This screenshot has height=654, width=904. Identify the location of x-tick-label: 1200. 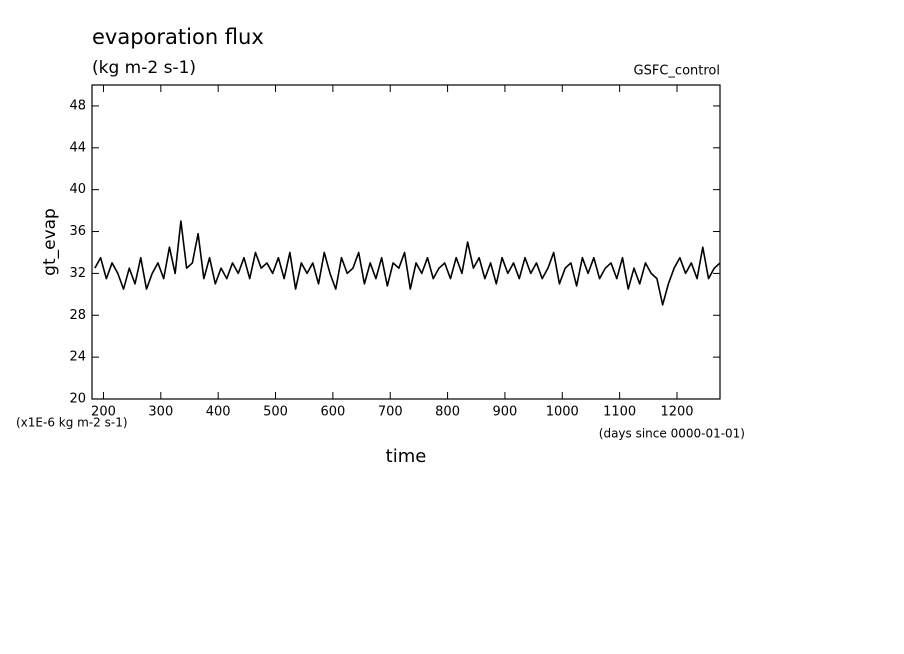
(676, 412).